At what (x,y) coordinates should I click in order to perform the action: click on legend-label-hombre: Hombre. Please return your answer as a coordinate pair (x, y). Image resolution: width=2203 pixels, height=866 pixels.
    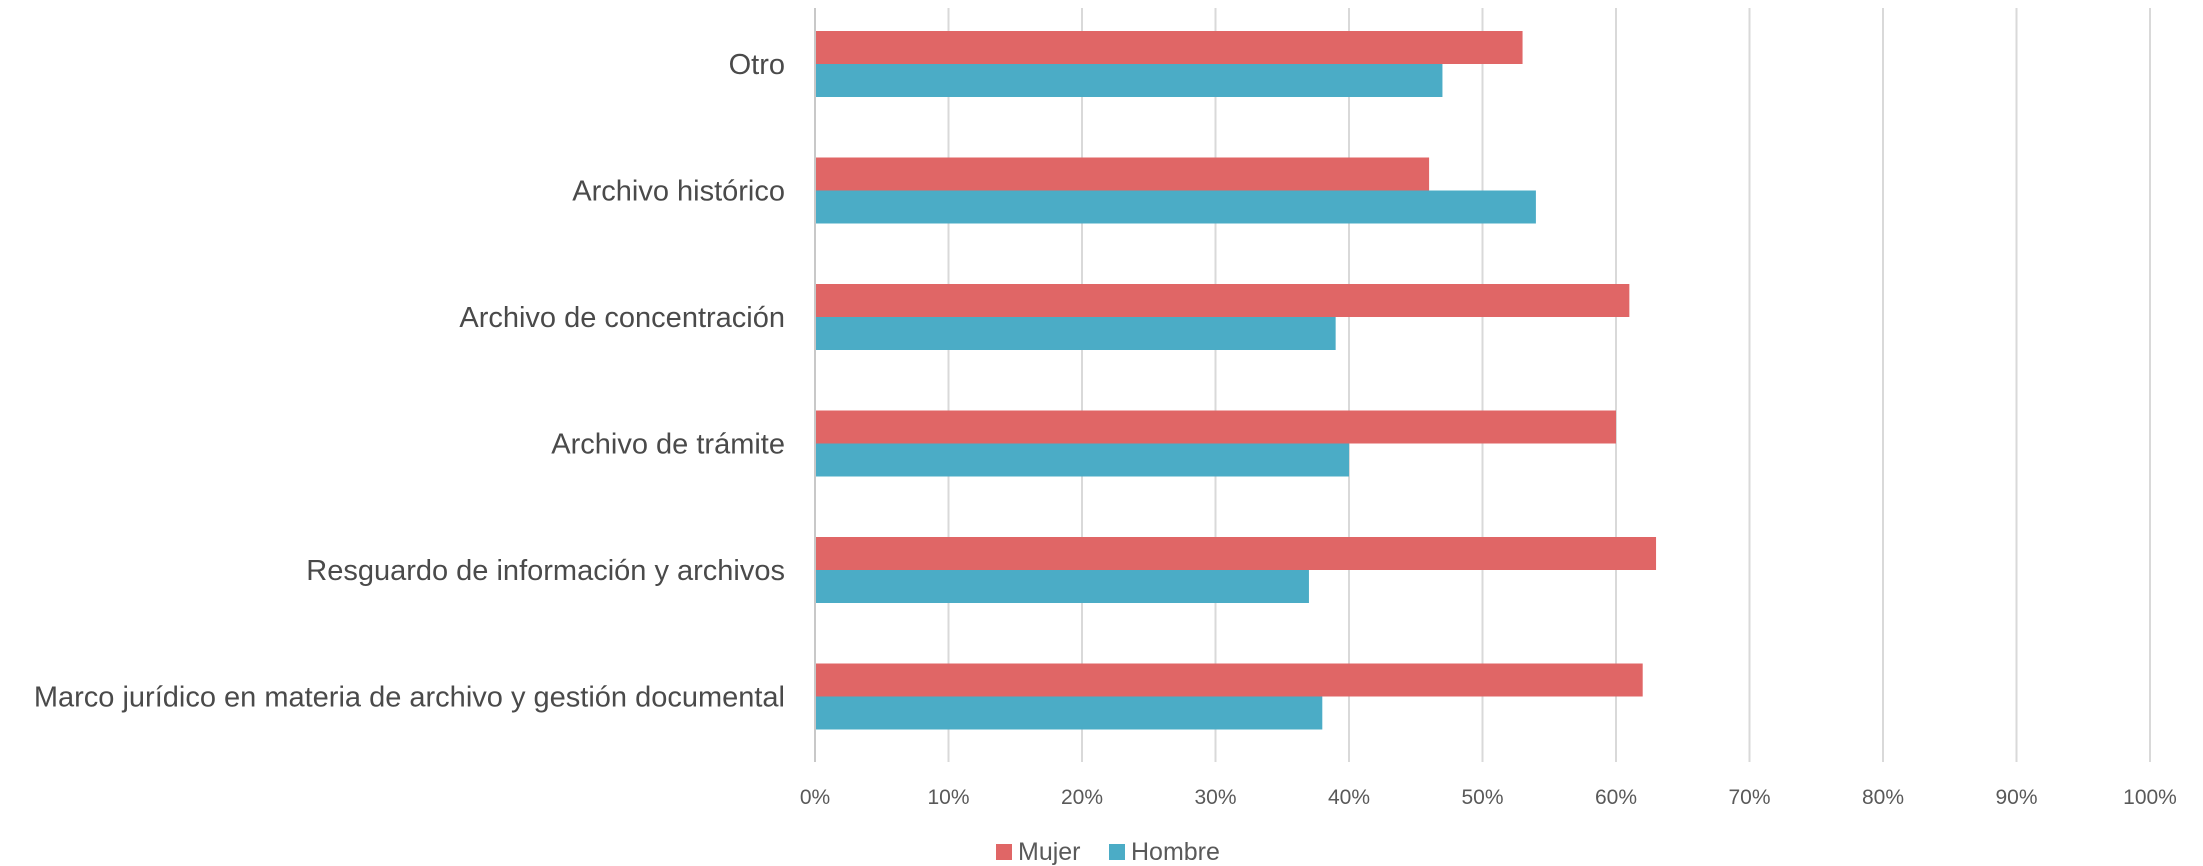
    Looking at the image, I should click on (1175, 852).